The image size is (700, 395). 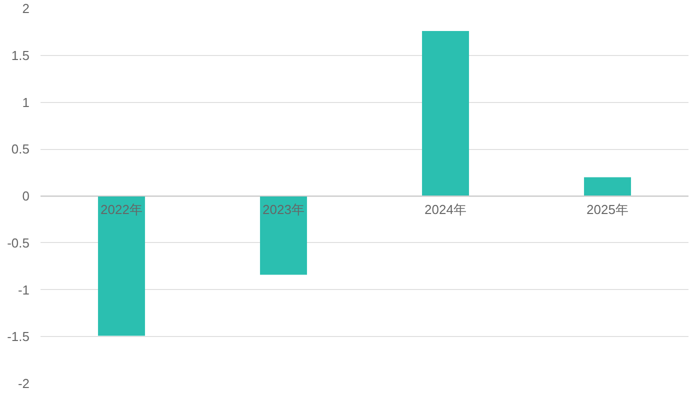 I want to click on x-tick-label: 2022年, so click(x=121, y=209).